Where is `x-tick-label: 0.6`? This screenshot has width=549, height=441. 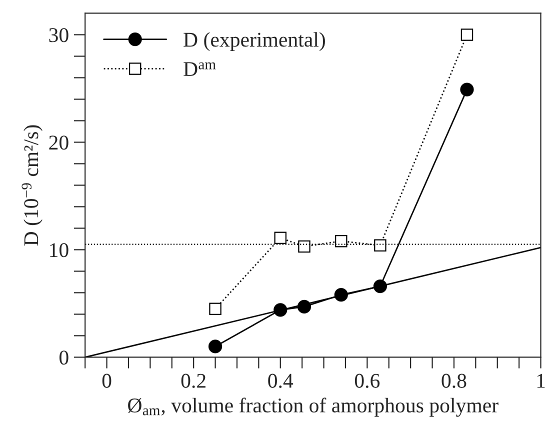
x-tick-label: 0.6 is located at coordinates (367, 381).